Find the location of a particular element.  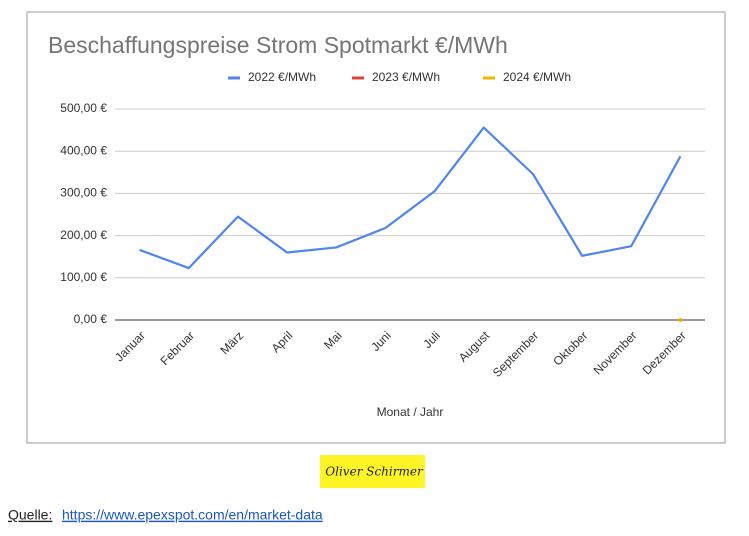

y-tick-label: 300,00 € is located at coordinates (83, 193).